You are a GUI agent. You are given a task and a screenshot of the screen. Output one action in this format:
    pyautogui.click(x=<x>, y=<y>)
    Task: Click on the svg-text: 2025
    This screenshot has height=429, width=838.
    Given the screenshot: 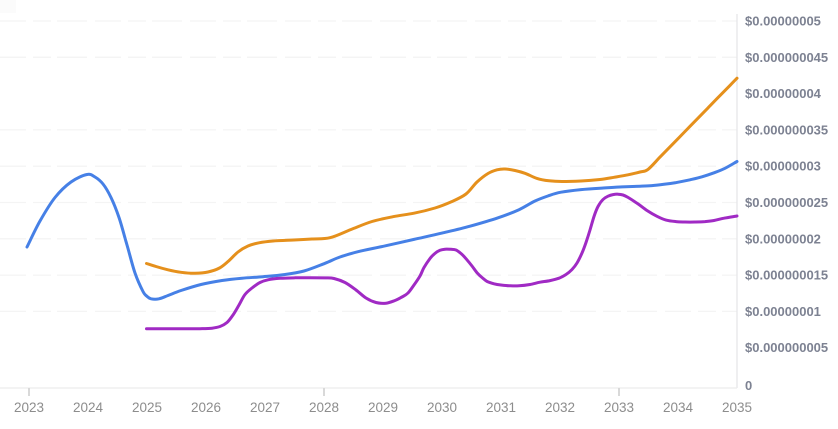 What is the action you would take?
    pyautogui.click(x=147, y=407)
    